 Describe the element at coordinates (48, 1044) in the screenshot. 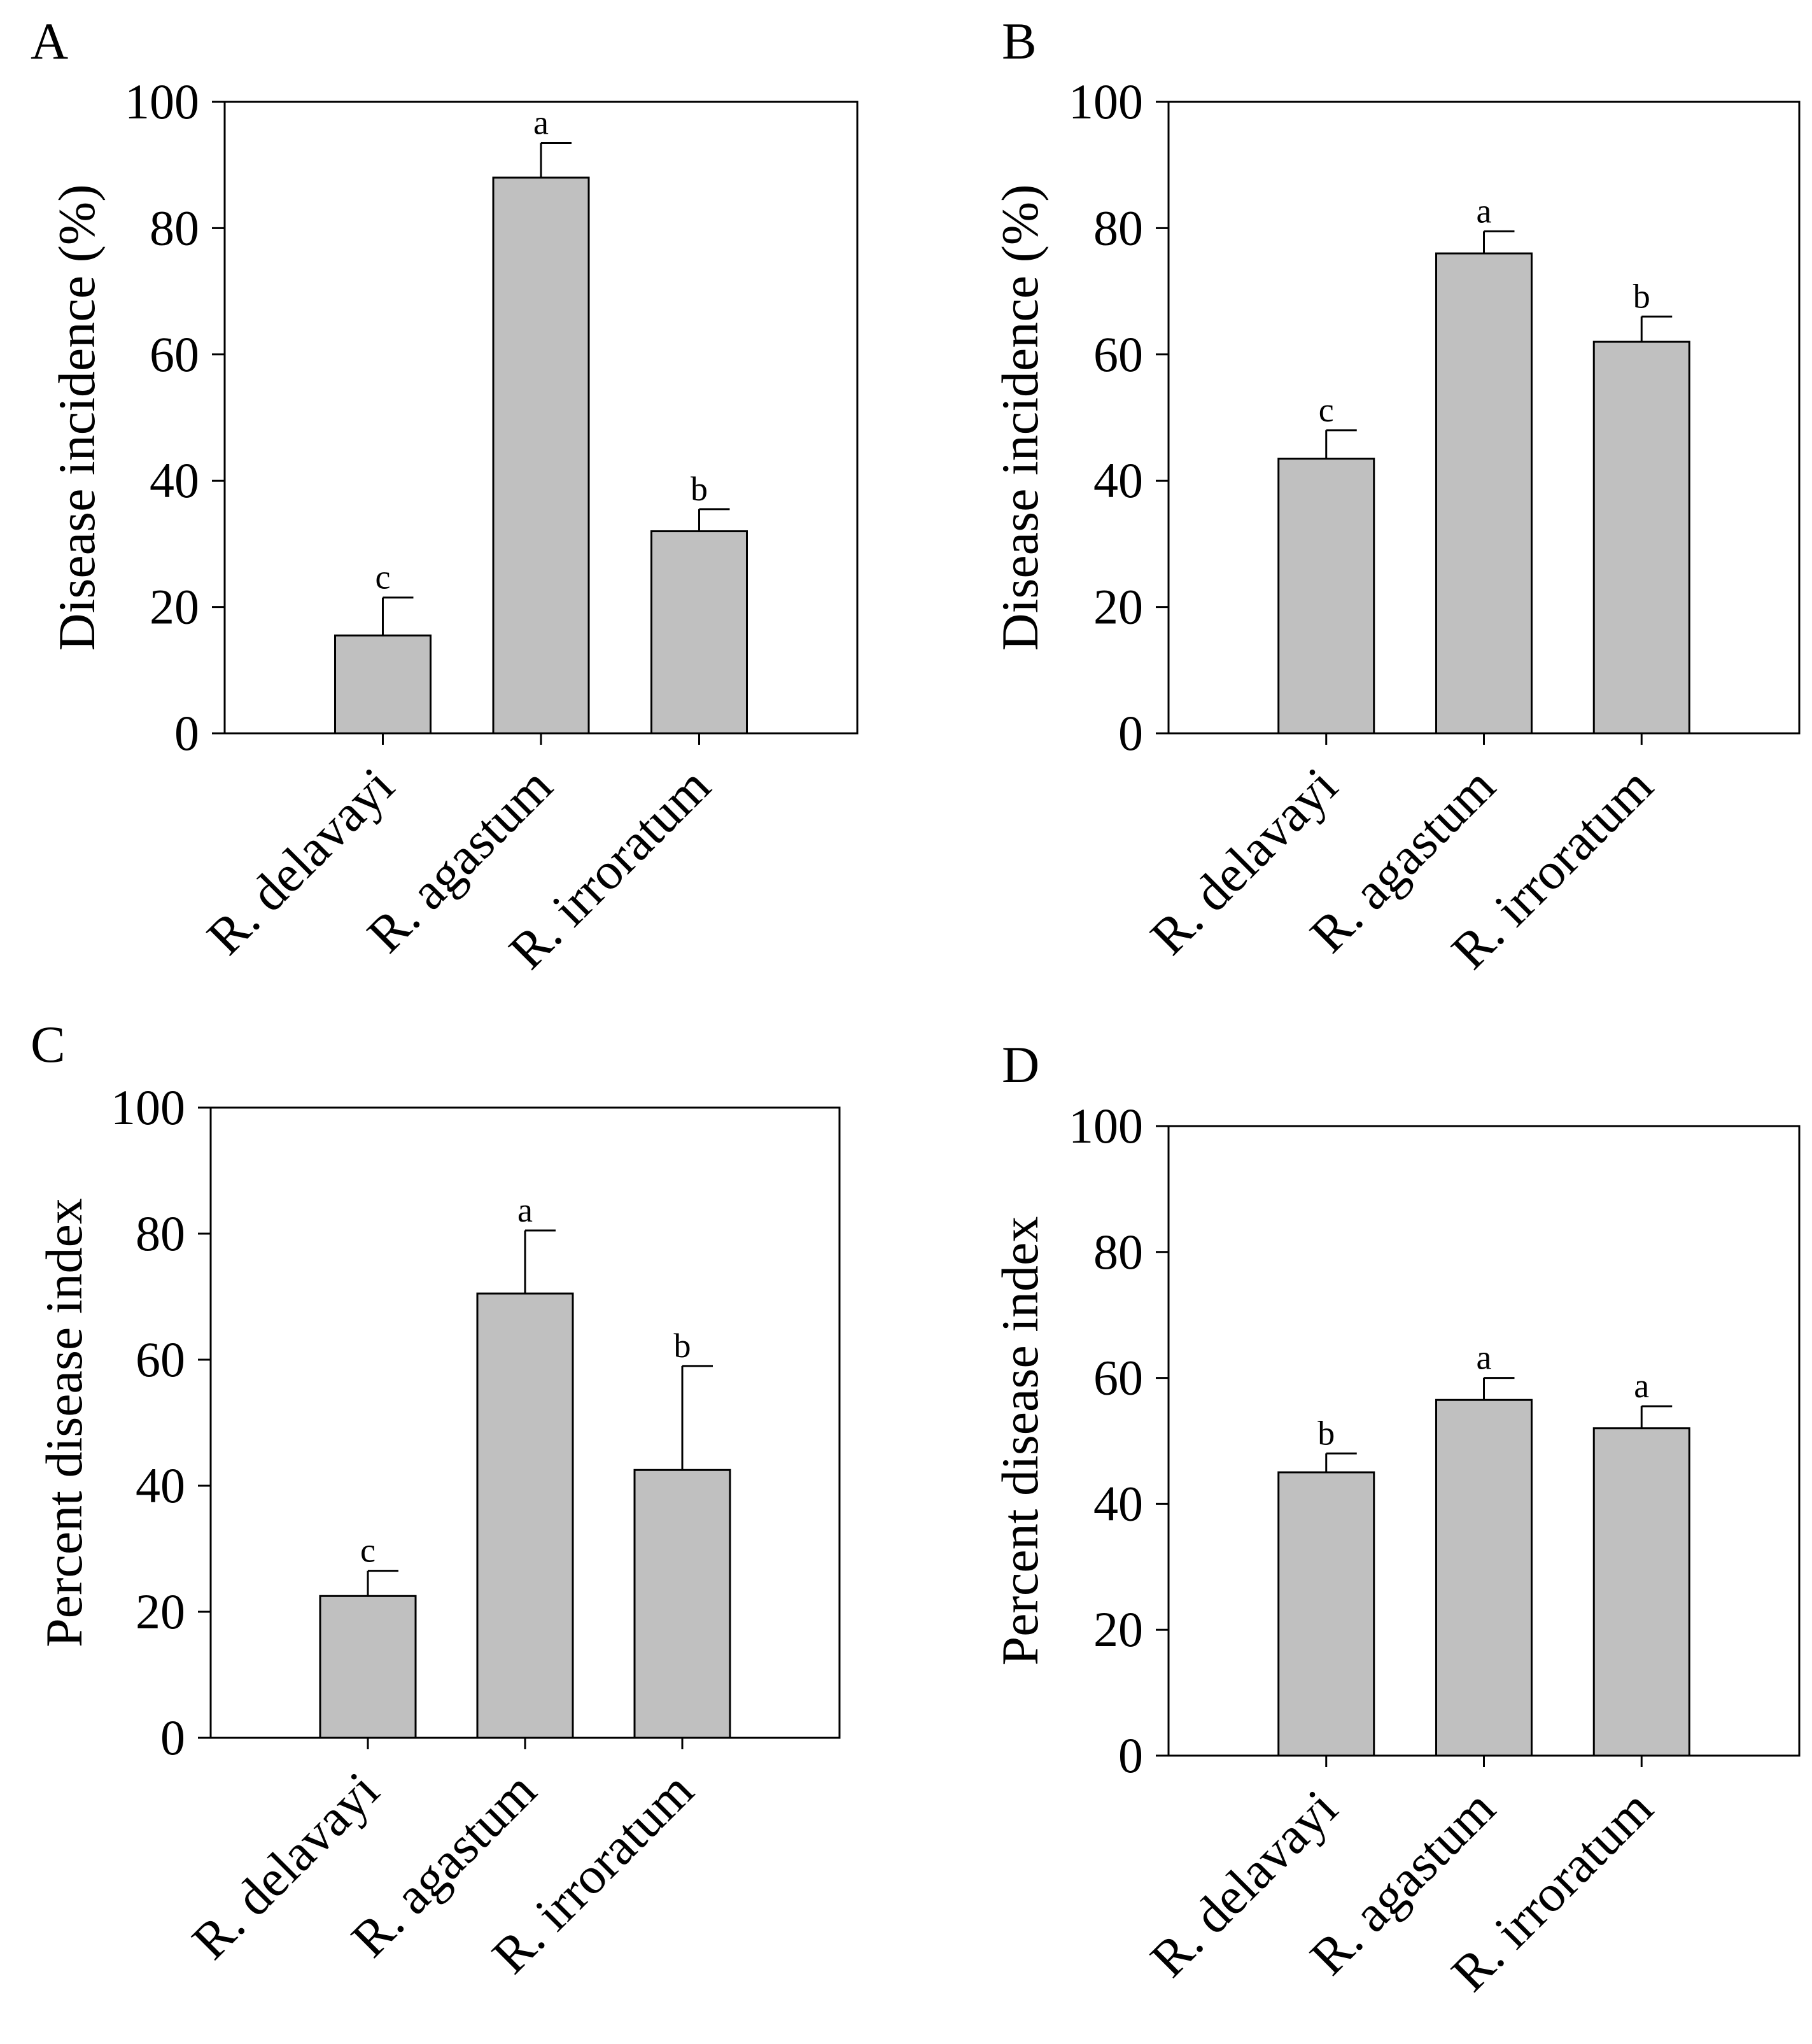

I see `panel-letter: C` at that location.